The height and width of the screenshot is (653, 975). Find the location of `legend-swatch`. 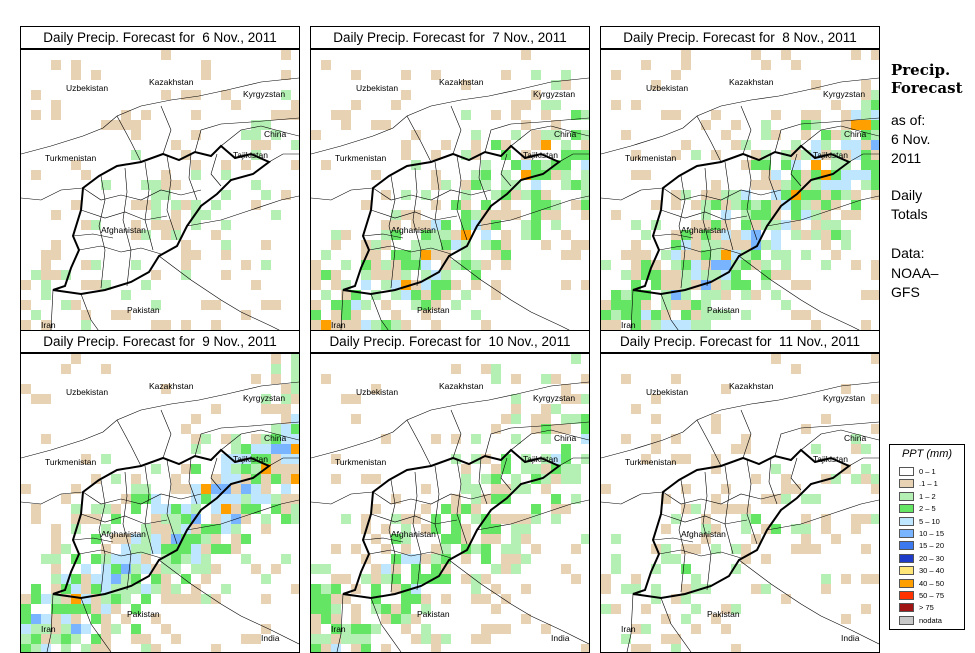

legend-swatch is located at coordinates (906, 471).